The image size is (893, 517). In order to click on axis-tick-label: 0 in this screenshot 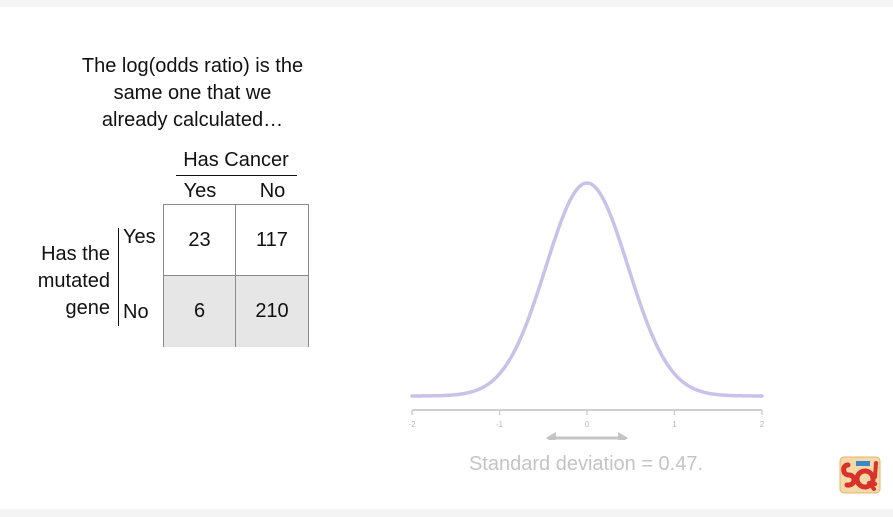, I will do `click(587, 424)`.